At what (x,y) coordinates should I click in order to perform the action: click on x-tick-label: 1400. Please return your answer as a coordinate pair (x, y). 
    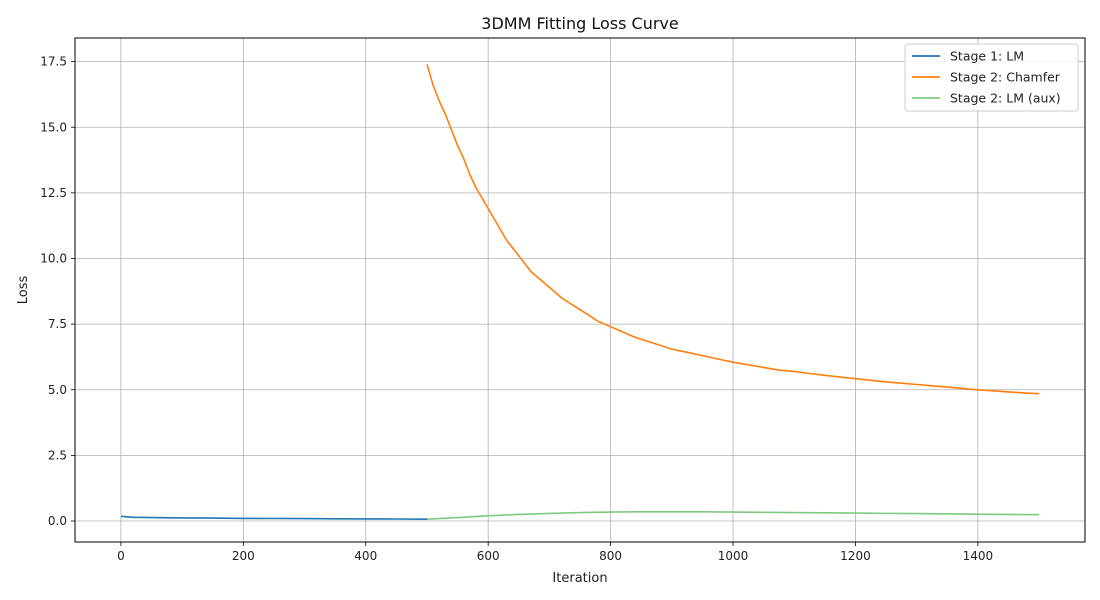
    Looking at the image, I should click on (978, 556).